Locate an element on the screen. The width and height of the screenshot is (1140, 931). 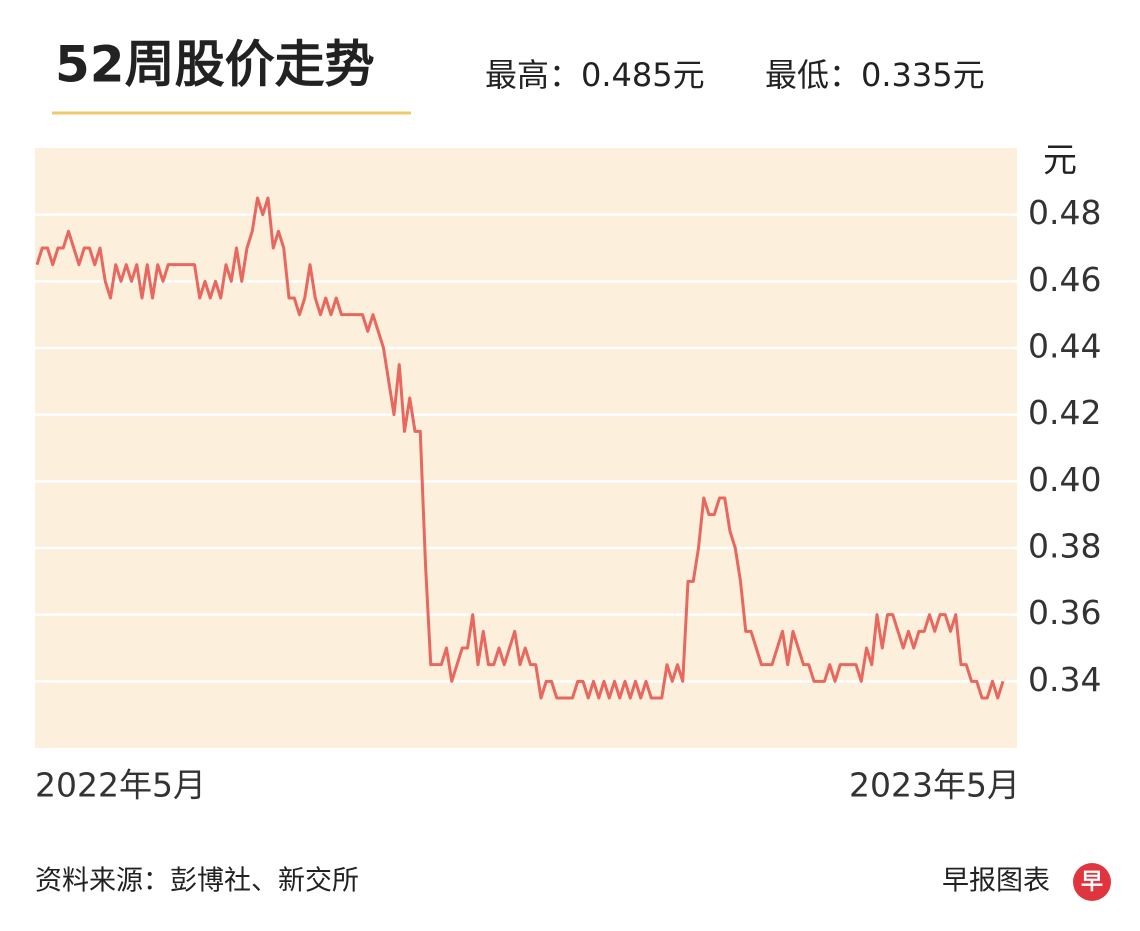
y-tick-label: 0.44 is located at coordinates (1064, 346).